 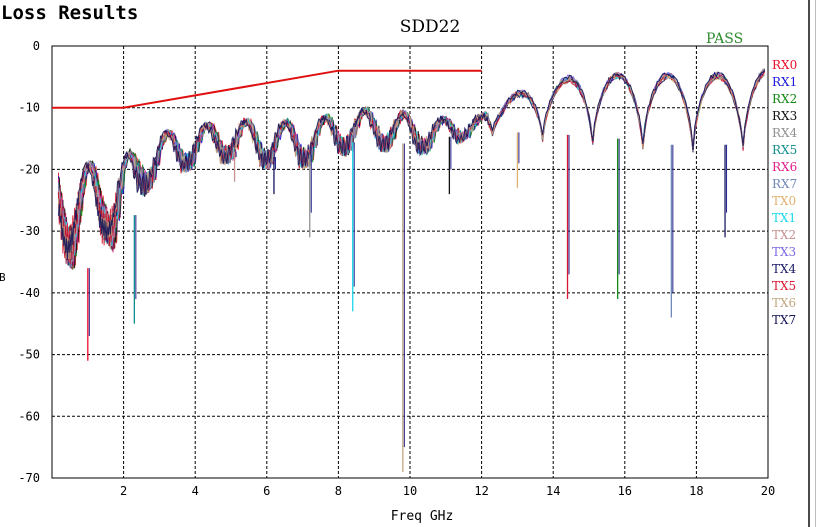 What do you see at coordinates (784, 252) in the screenshot?
I see `legend-item-tx3: TX3` at bounding box center [784, 252].